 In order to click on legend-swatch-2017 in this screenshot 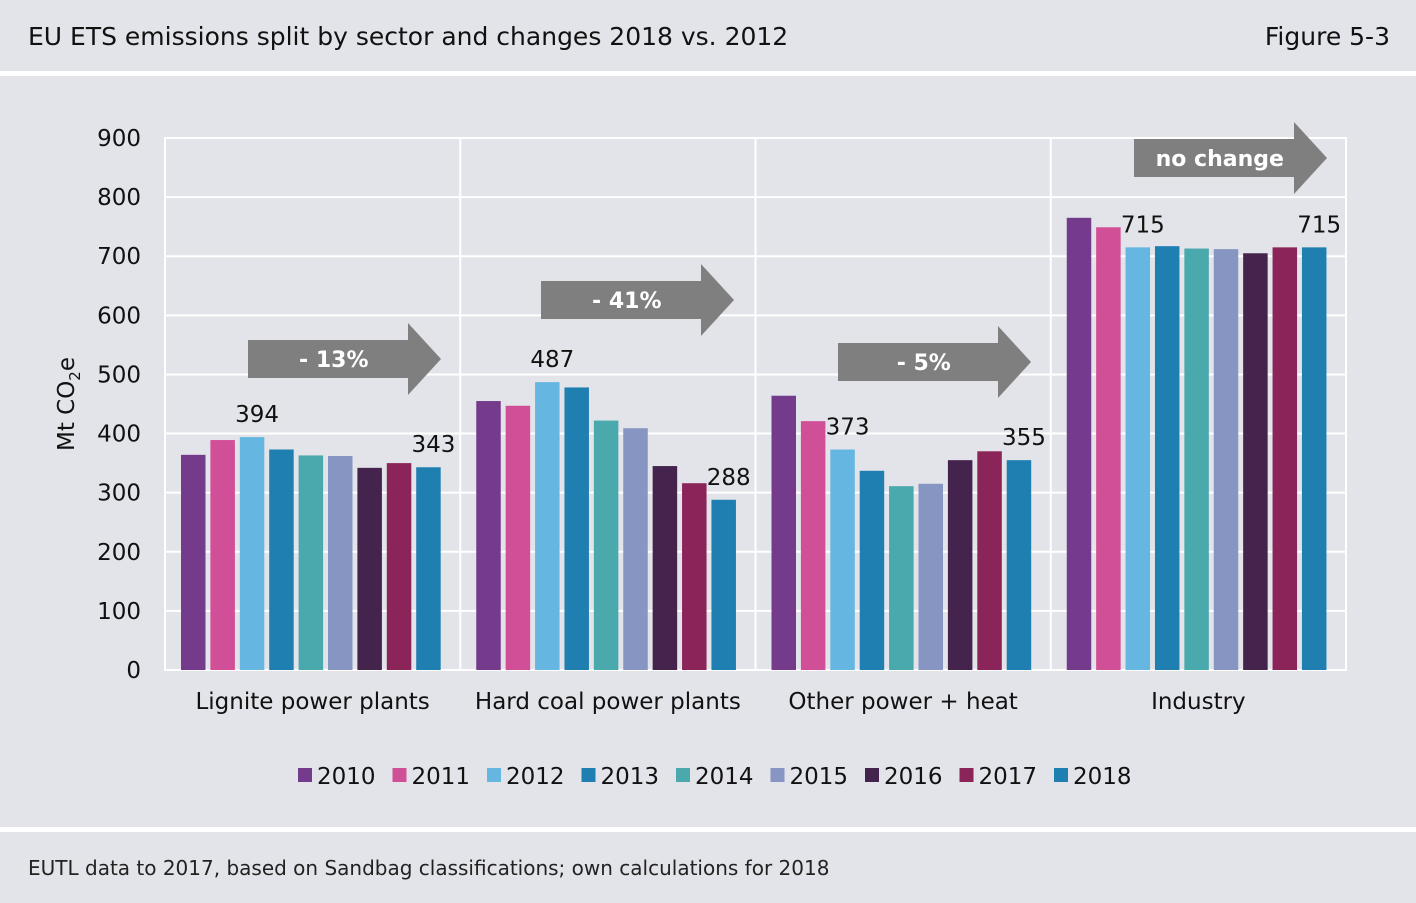, I will do `click(966, 775)`.